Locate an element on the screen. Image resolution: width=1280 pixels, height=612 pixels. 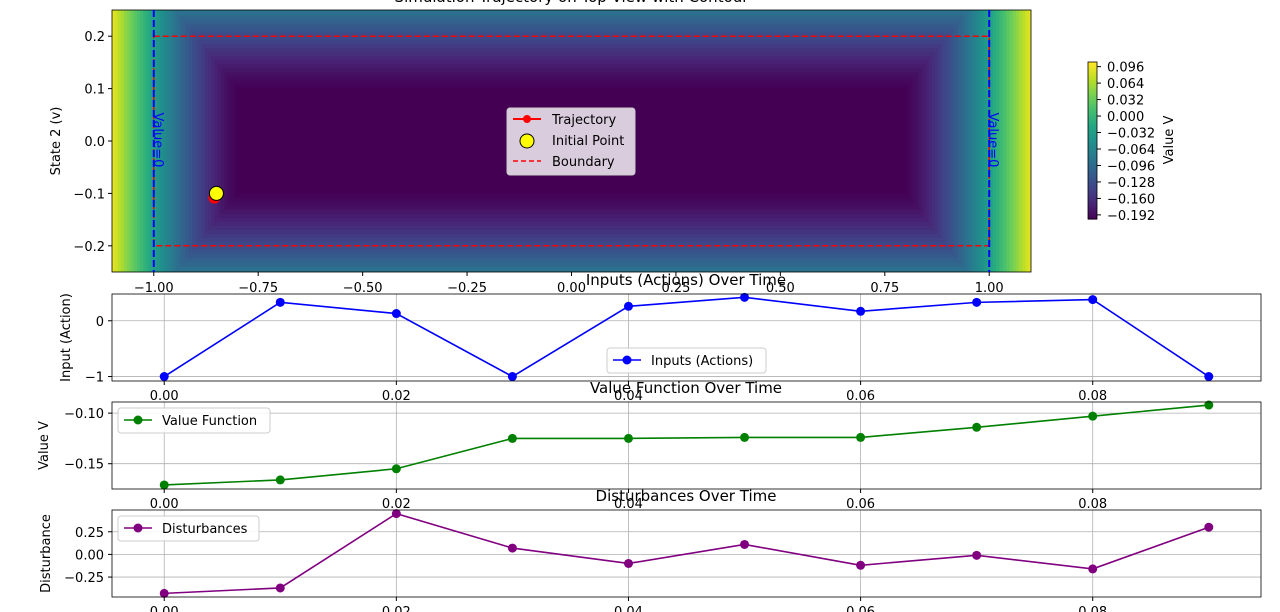
chart-title: Value Function Over Time is located at coordinates (686, 388).